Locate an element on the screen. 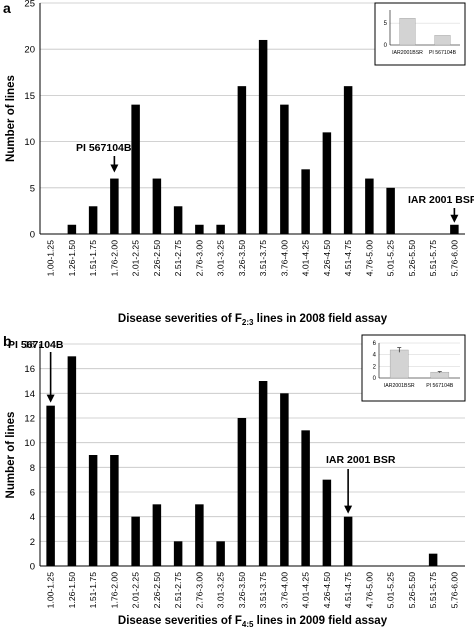  inset-category-label: IAR2001BSR is located at coordinates (407, 53).